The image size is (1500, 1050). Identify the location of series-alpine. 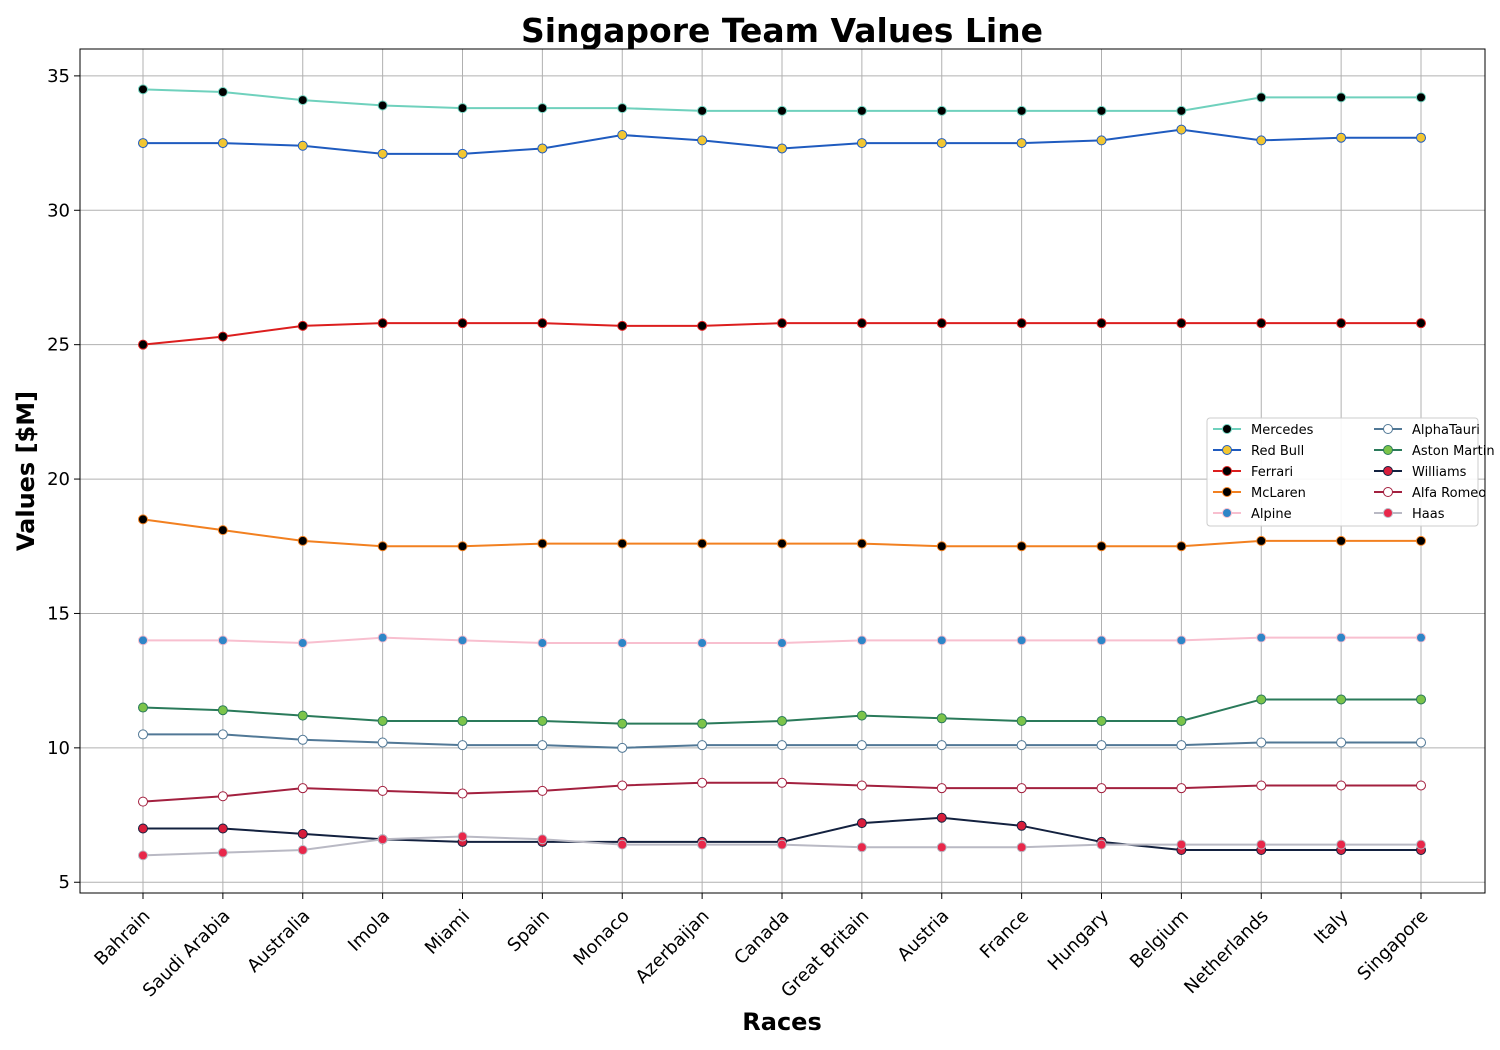
(782, 640).